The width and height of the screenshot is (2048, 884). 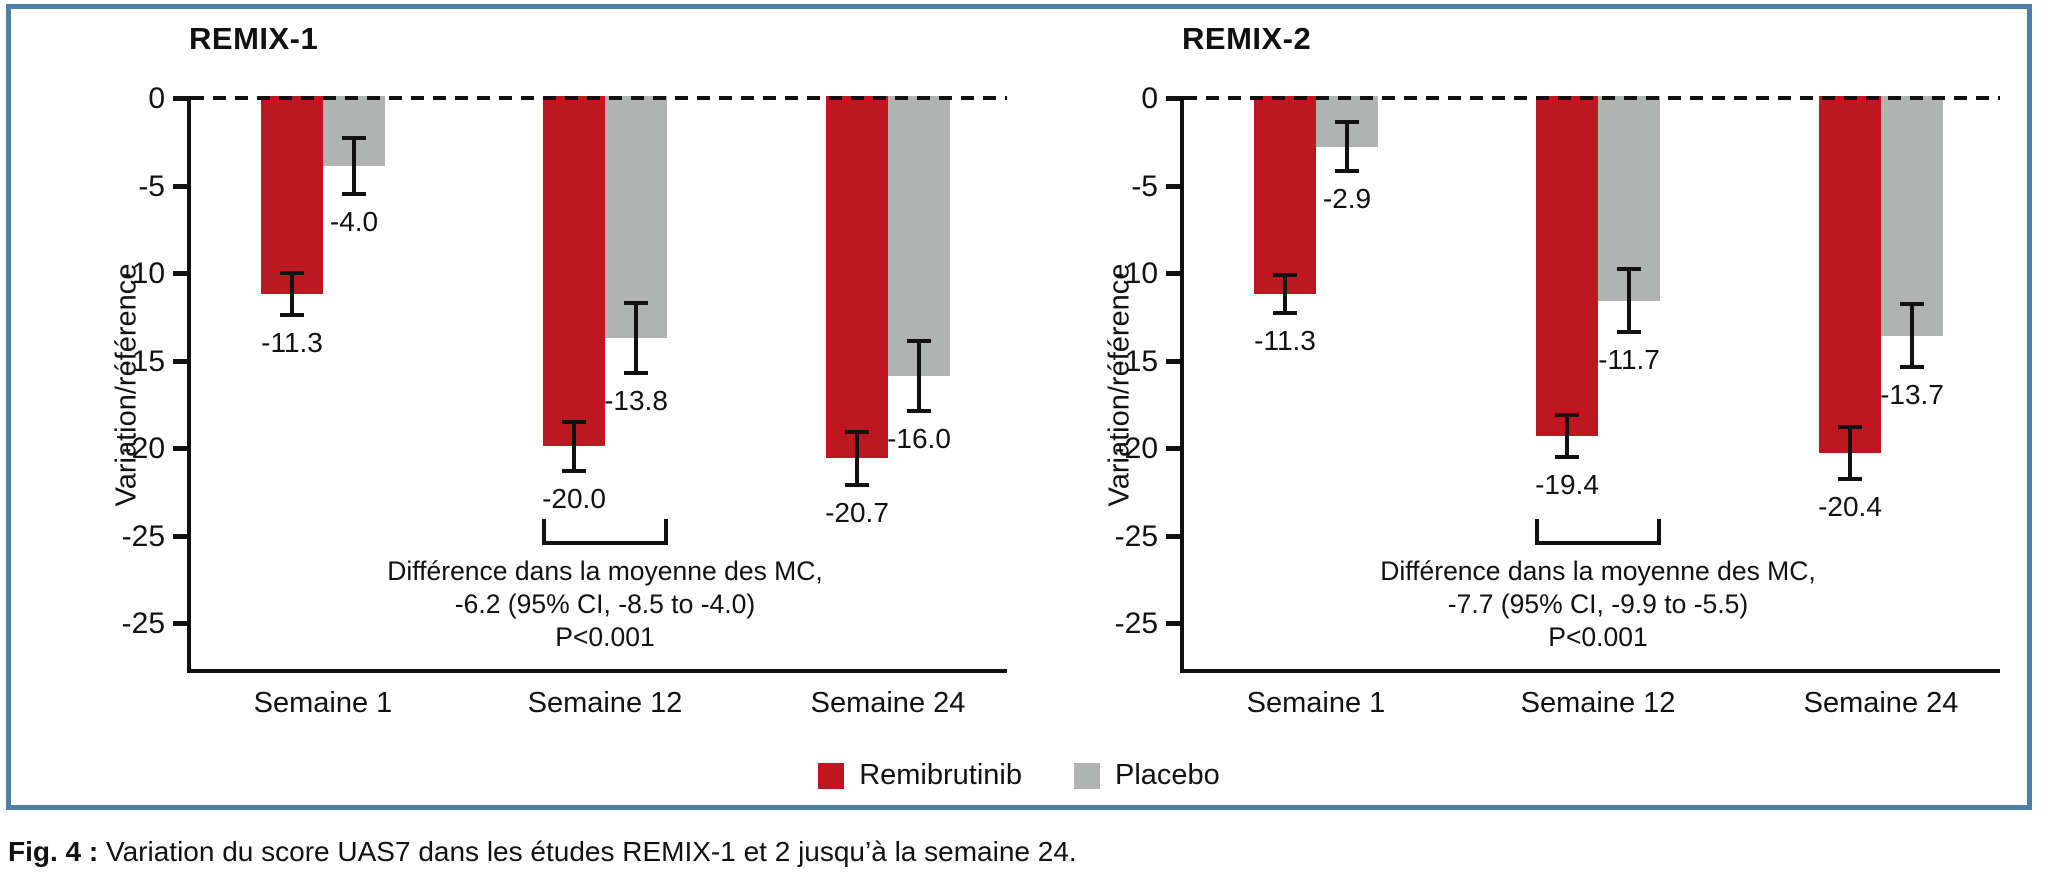 I want to click on difference-annotation-line: -7.7 (95% CI, -9.9 to -5.5), so click(x=1598, y=604).